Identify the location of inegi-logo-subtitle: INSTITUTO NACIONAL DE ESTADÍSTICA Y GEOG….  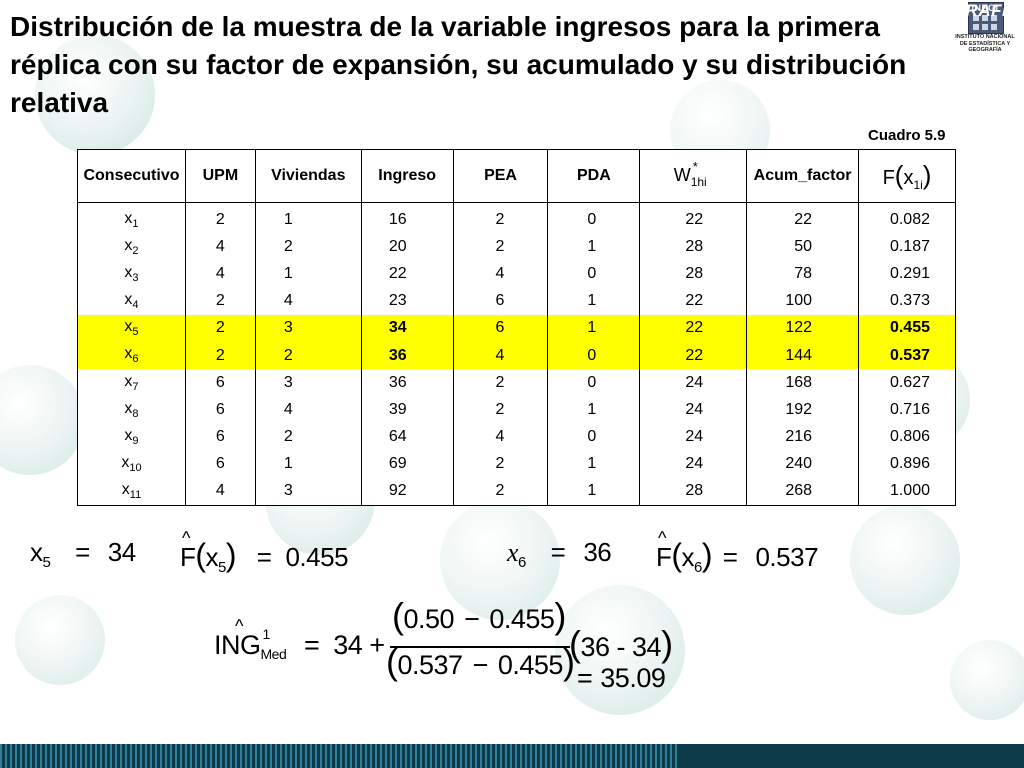
(985, 43).